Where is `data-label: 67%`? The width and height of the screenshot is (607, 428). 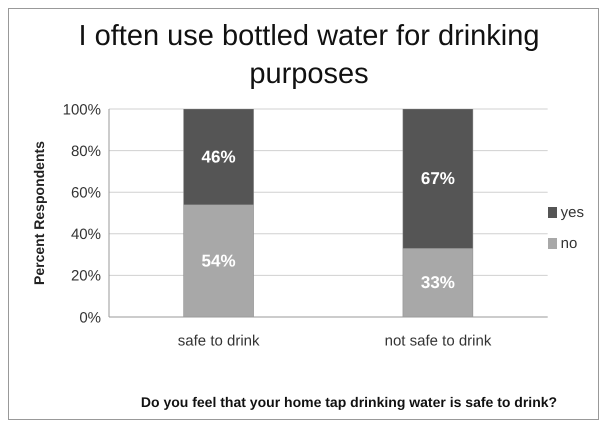
data-label: 67% is located at coordinates (437, 178).